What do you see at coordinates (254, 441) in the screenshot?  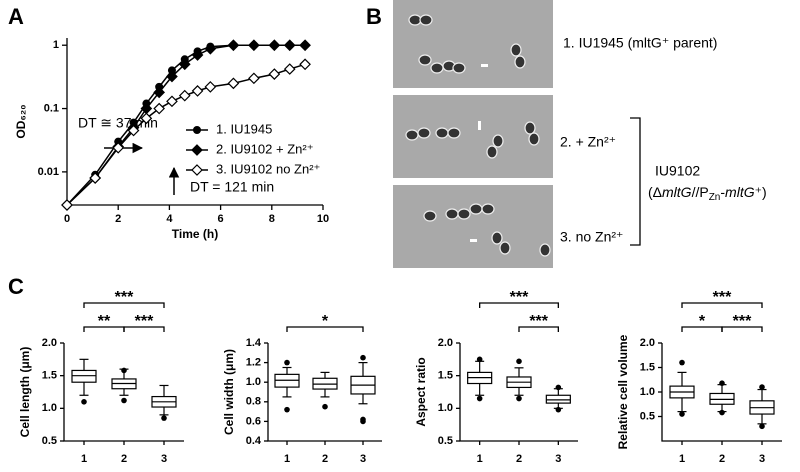 I see `y-tick-label: 0.4` at bounding box center [254, 441].